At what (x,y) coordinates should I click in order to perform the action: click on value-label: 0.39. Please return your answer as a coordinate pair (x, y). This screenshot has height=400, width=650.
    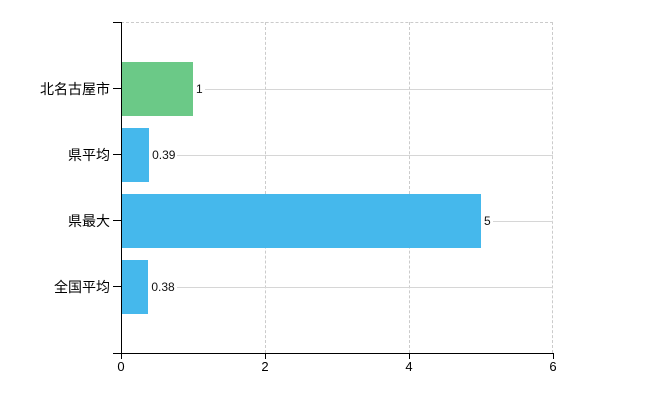
    Looking at the image, I should click on (164, 155).